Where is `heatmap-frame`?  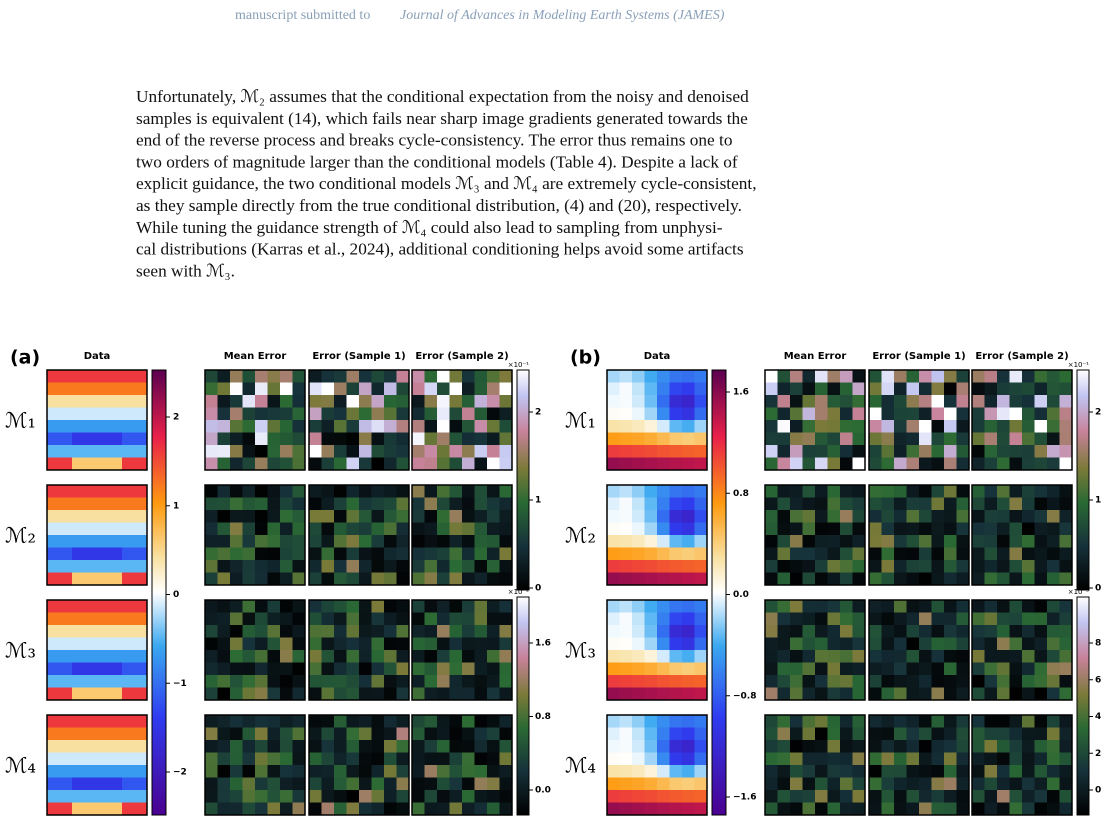 heatmap-frame is located at coordinates (462, 420).